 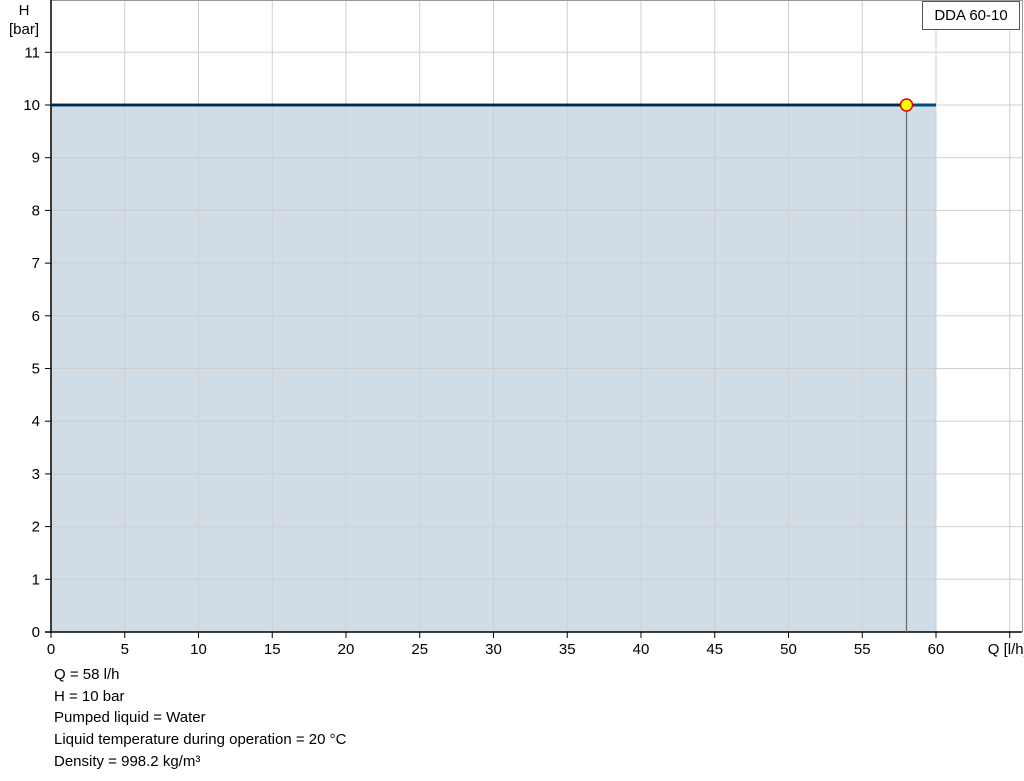 What do you see at coordinates (971, 15) in the screenshot?
I see `legend-pump-model: DDA 60-10` at bounding box center [971, 15].